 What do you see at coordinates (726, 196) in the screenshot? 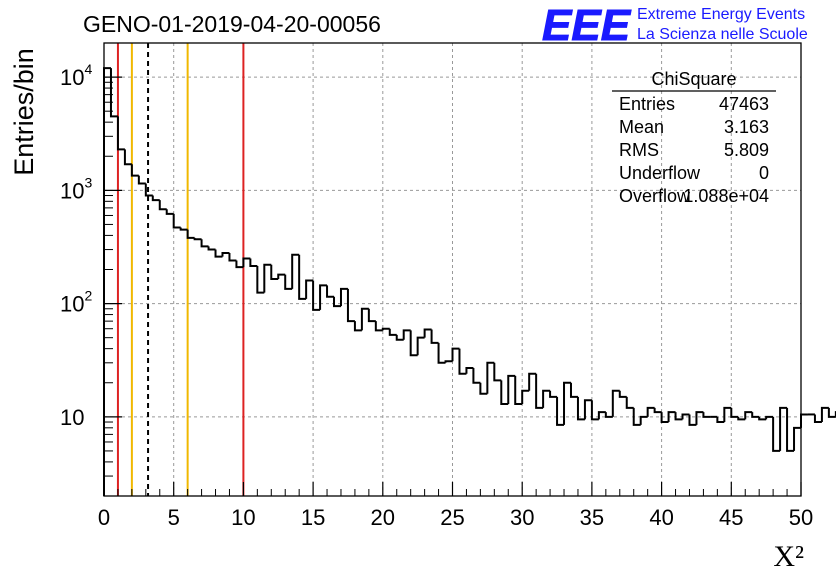
I see `stats-value: 1.088e+04` at bounding box center [726, 196].